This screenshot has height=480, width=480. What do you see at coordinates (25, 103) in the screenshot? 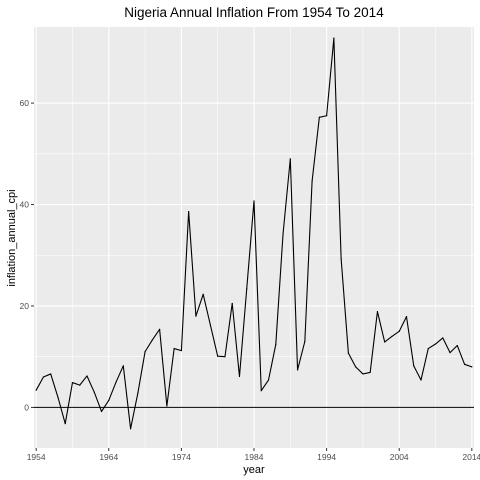
I see `y-tick-label: 60` at bounding box center [25, 103].